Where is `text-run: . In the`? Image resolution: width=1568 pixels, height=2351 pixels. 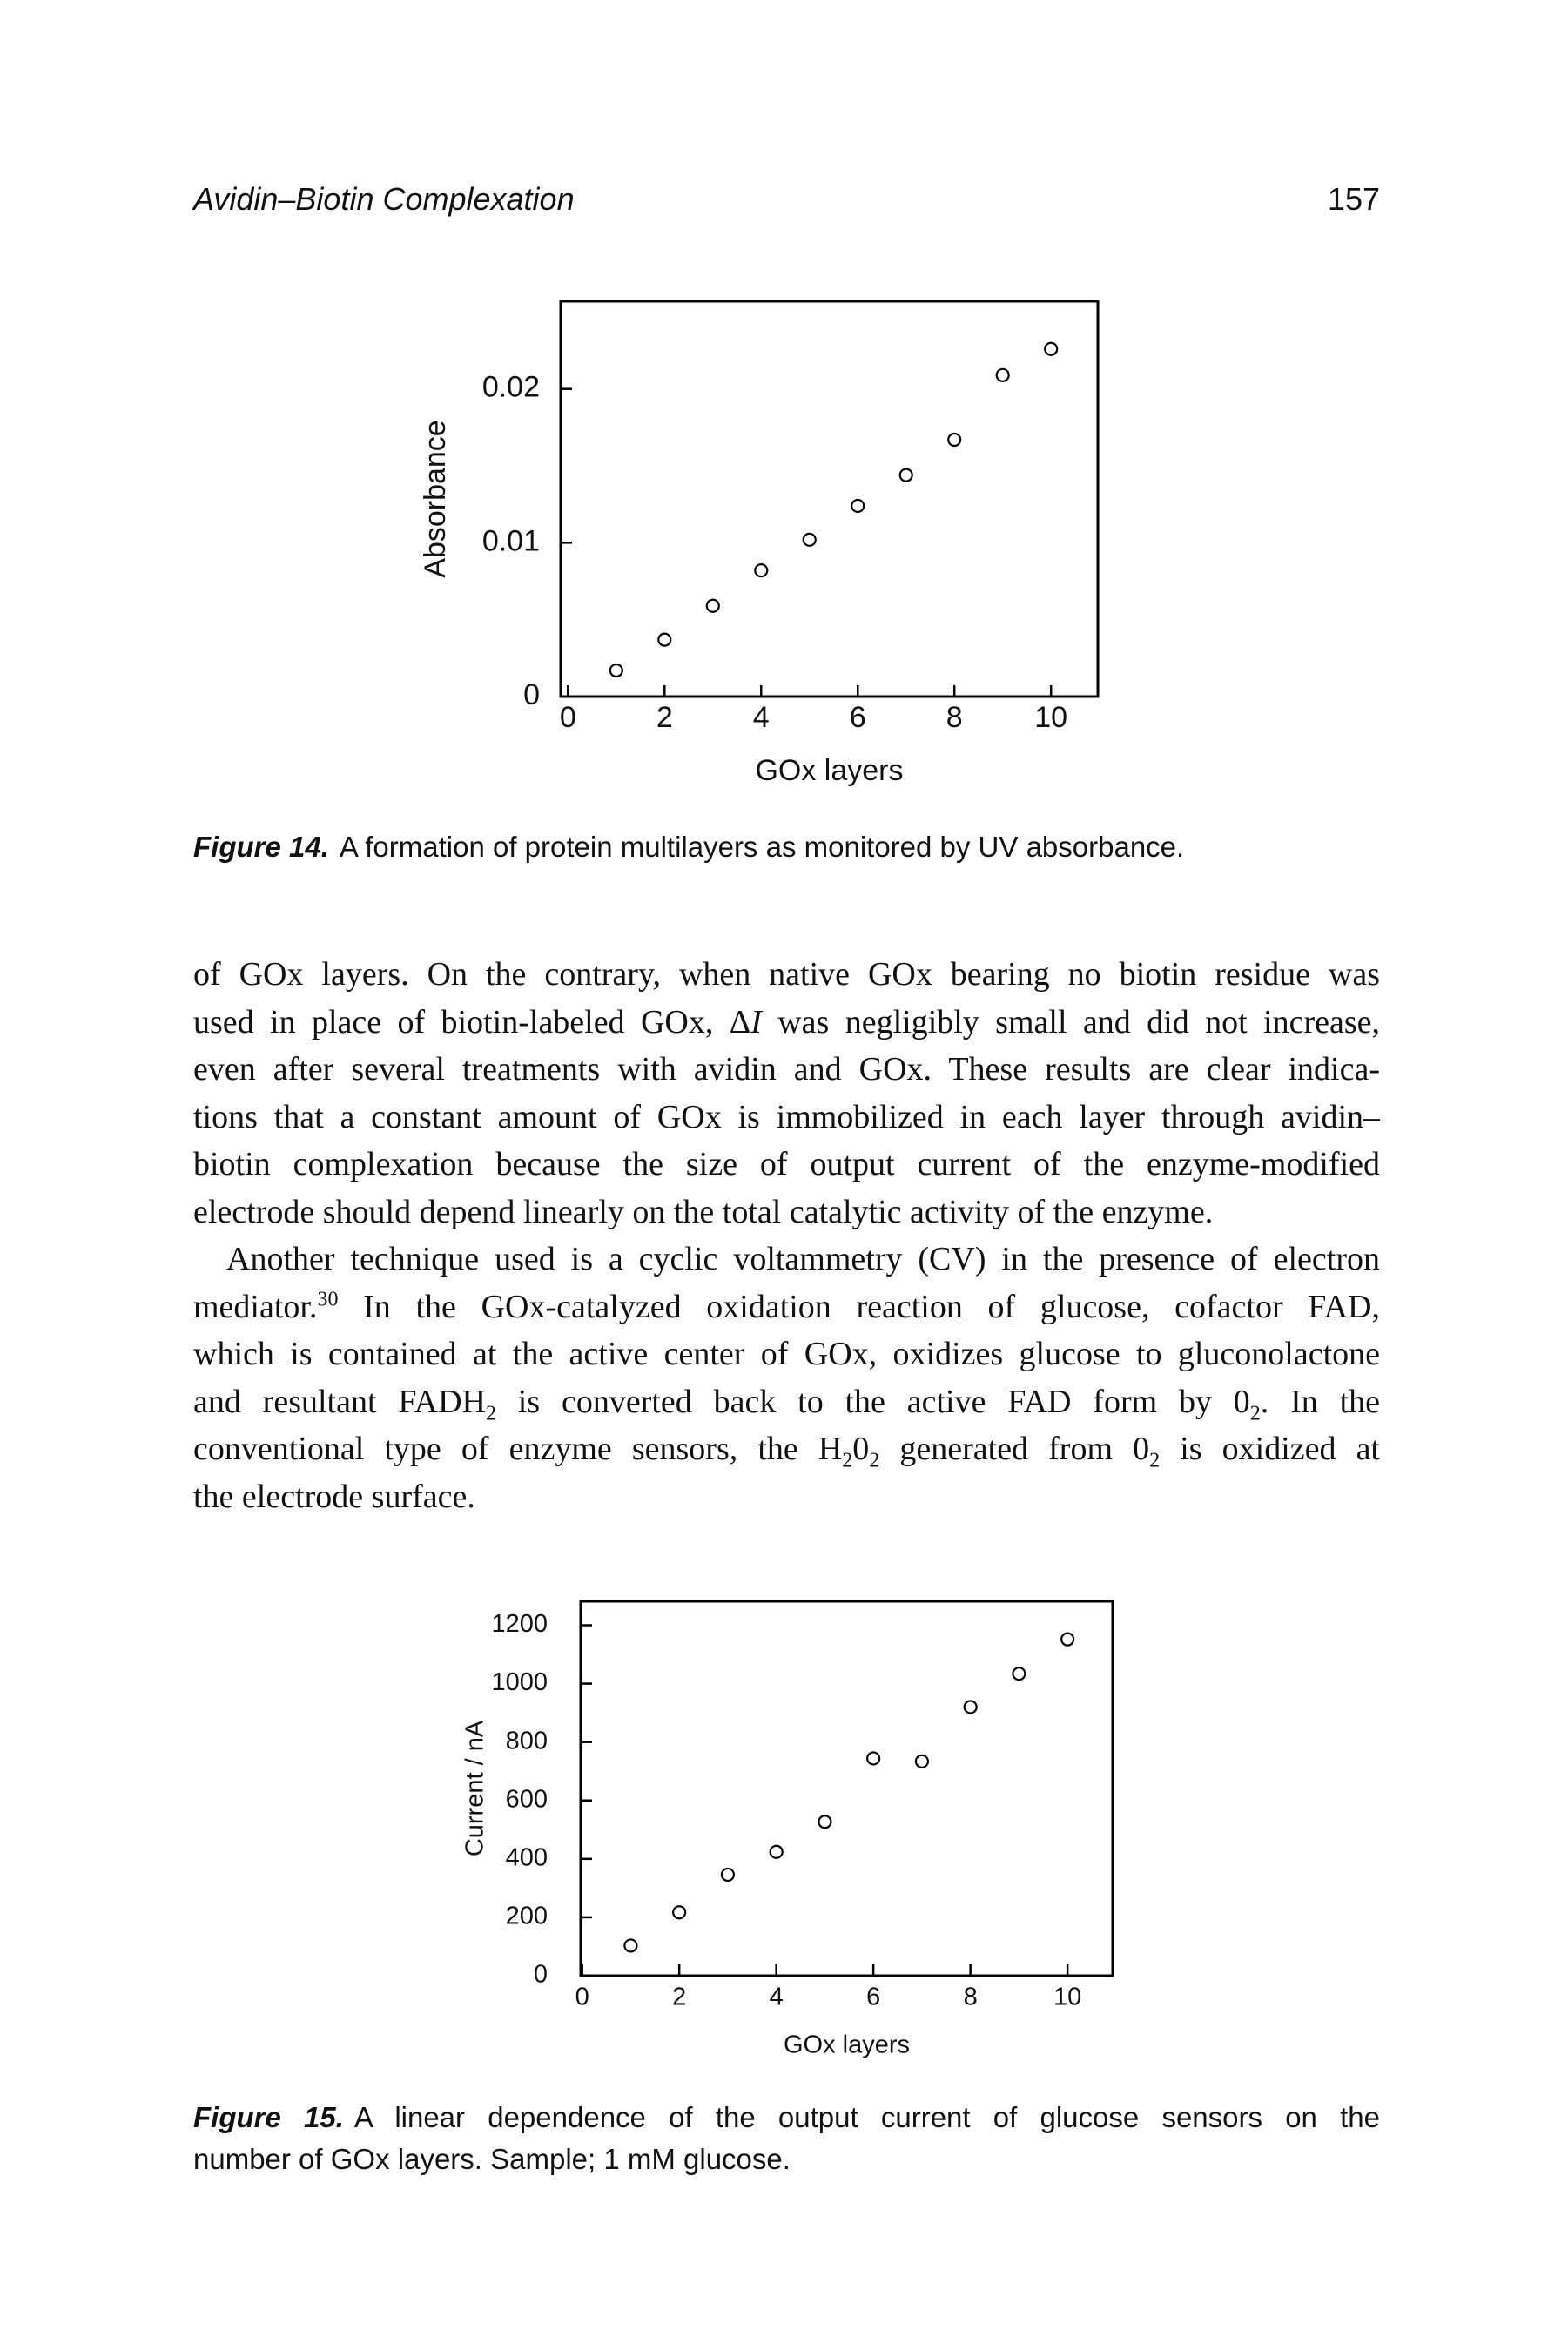
text-run: . In the is located at coordinates (1320, 1401).